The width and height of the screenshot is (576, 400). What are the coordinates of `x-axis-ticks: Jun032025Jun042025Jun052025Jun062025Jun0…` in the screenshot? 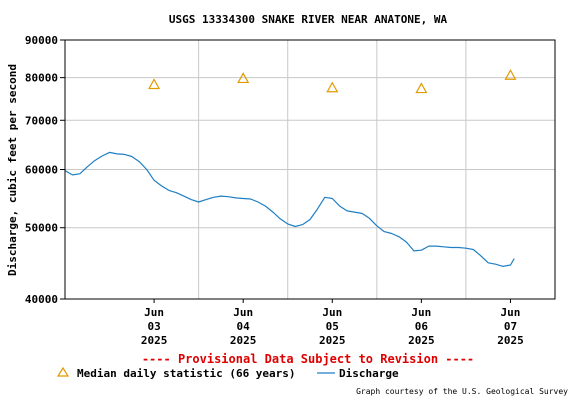 It's located at (332, 323).